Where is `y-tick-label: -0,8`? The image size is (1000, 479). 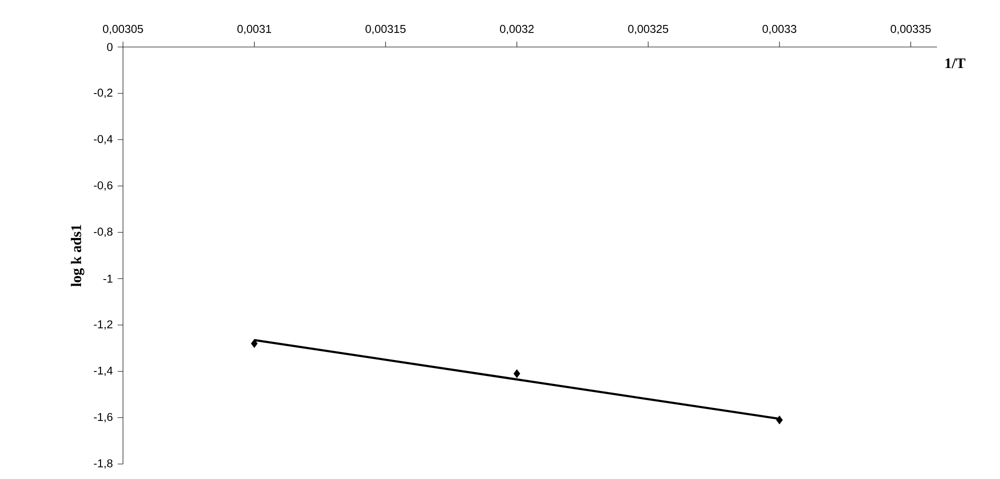
y-tick-label: -0,8 is located at coordinates (103, 233).